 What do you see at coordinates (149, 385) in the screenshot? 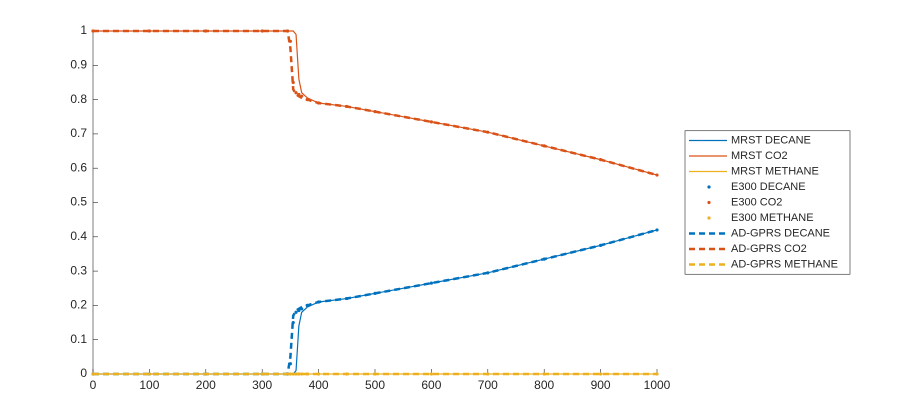
I see `x-tick-label: 100` at bounding box center [149, 385].